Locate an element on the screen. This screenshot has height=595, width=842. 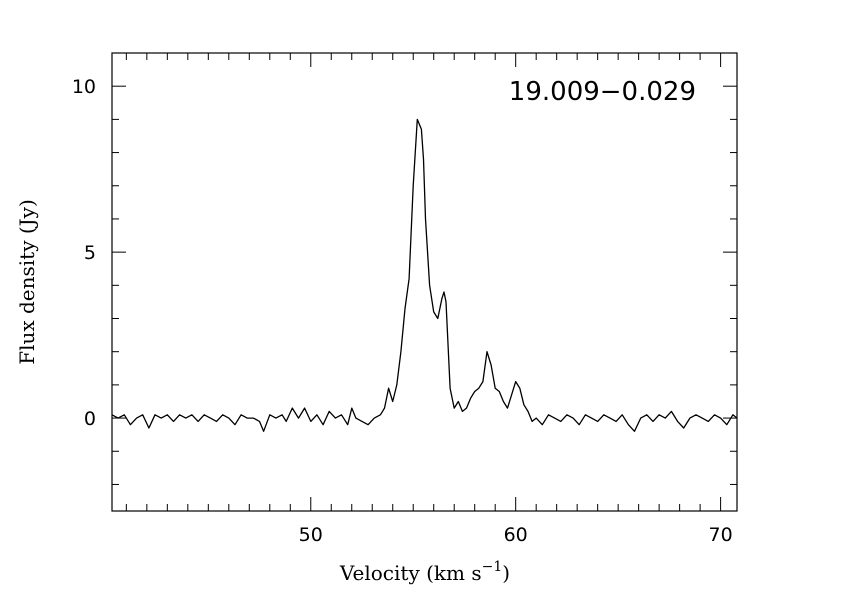
y-tick-label: 5 is located at coordinates (90, 253).